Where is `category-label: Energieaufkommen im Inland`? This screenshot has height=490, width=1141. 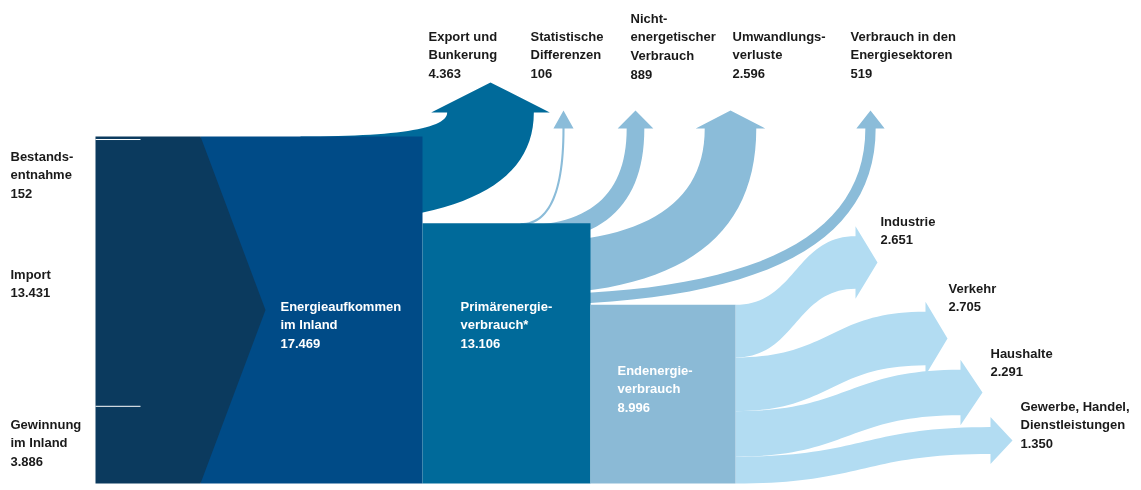
category-label: Energieaufkommen im Inland is located at coordinates (341, 315).